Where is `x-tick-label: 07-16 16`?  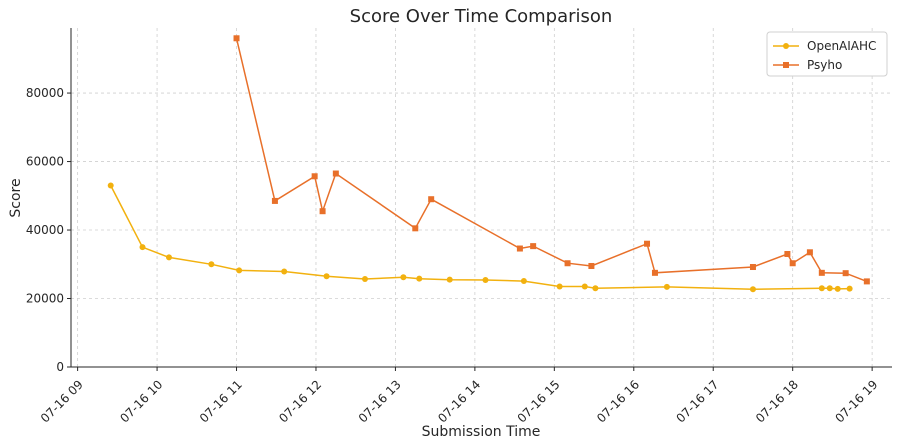 x-tick-label: 07-16 16 is located at coordinates (618, 401).